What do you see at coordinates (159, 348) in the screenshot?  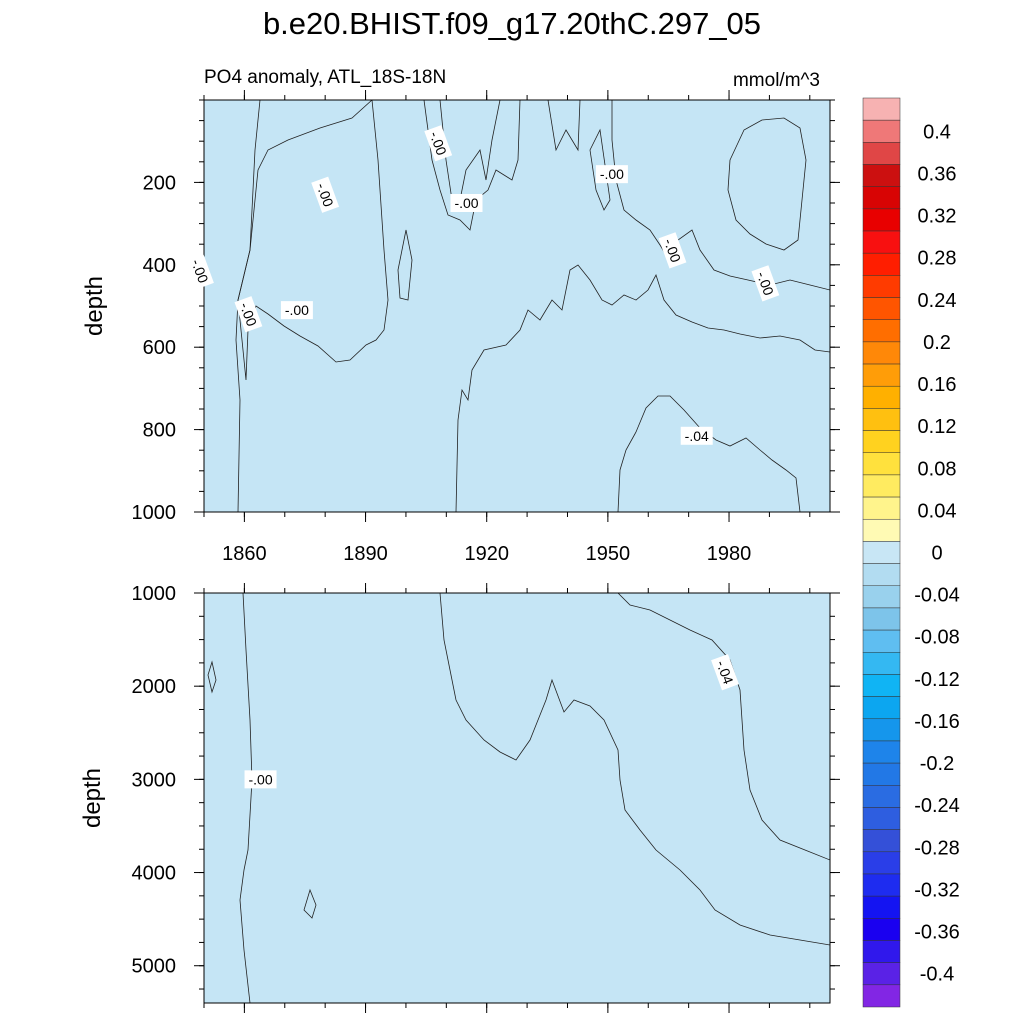 I see `y-tick-label: 600` at bounding box center [159, 348].